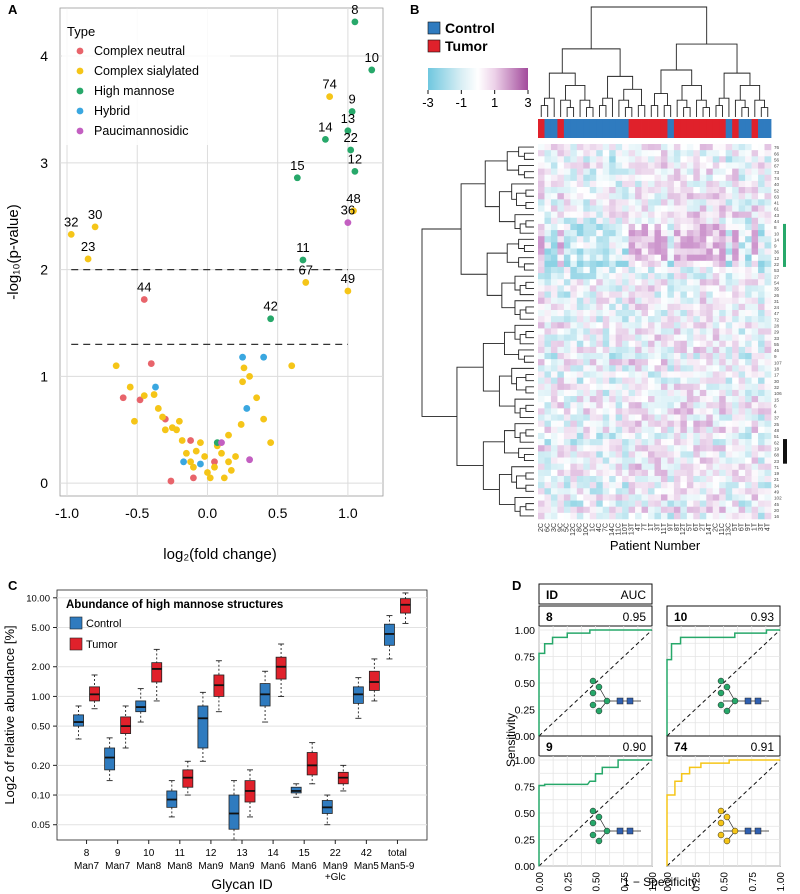 The width and height of the screenshot is (800, 894). I want to click on row-label: 48, so click(777, 430).